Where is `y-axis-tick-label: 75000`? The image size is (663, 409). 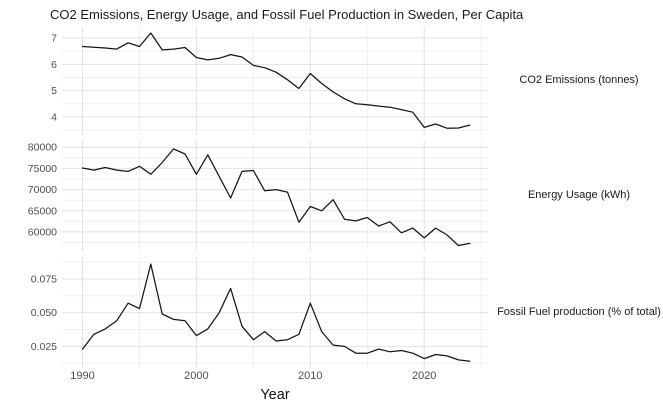 y-axis-tick-label: 75000 is located at coordinates (42, 169).